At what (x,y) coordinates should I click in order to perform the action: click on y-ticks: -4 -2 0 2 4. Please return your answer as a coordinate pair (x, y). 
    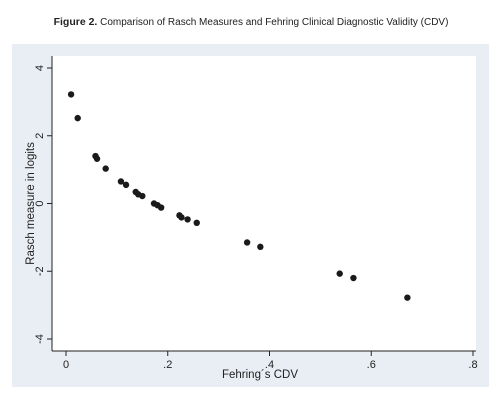
    Looking at the image, I should click on (43, 204).